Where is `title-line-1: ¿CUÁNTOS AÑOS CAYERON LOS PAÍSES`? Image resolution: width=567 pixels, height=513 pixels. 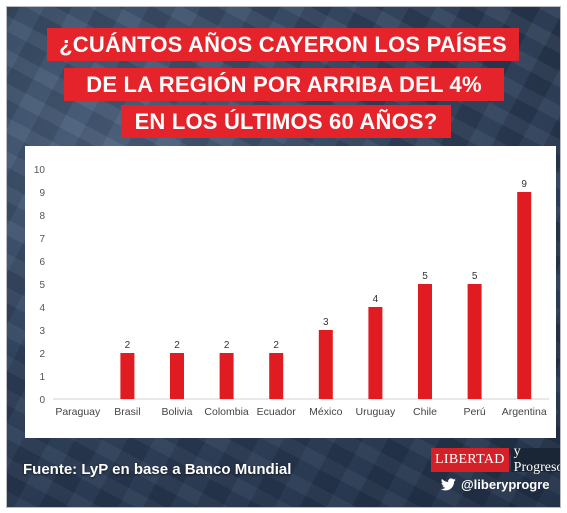
title-line-1: ¿CUÁNTOS AÑOS CAYERON LOS PAÍSES is located at coordinates (283, 44).